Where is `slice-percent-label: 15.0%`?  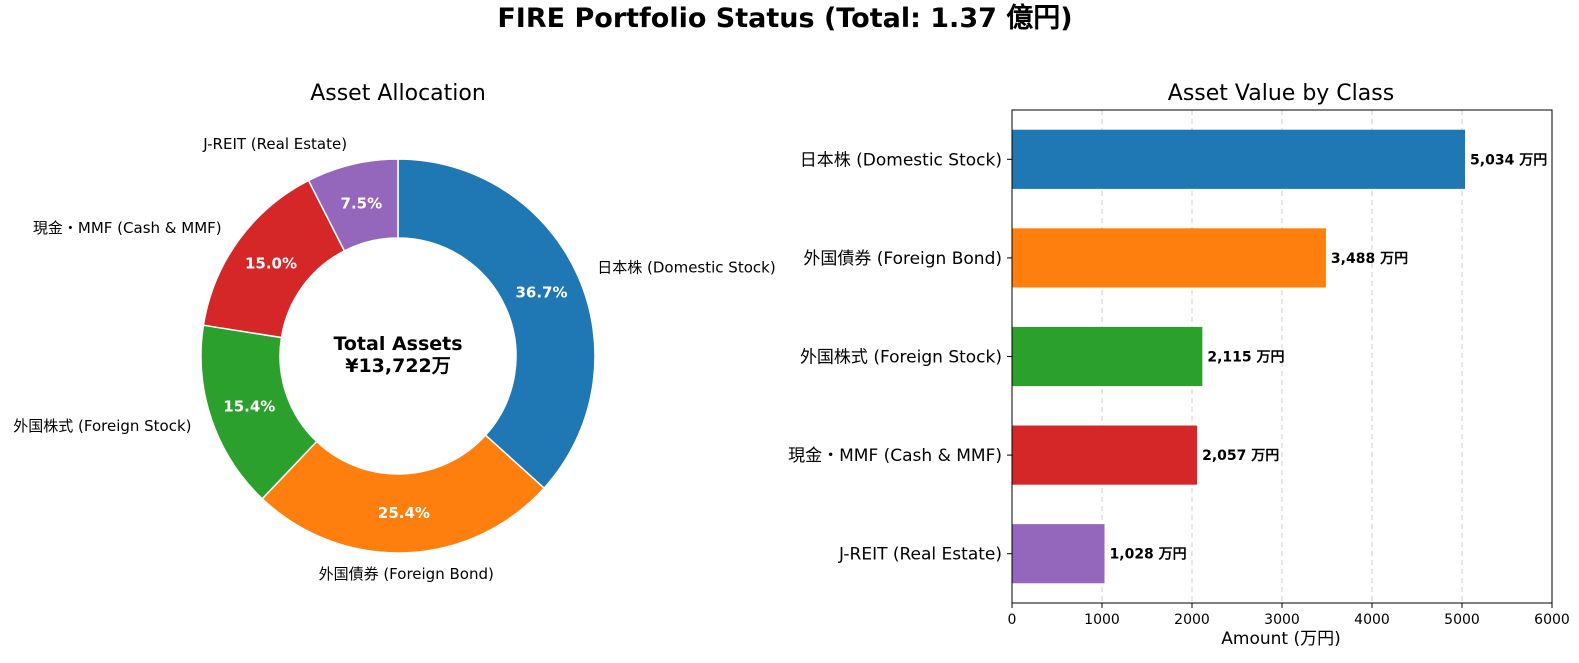 slice-percent-label: 15.0% is located at coordinates (271, 264).